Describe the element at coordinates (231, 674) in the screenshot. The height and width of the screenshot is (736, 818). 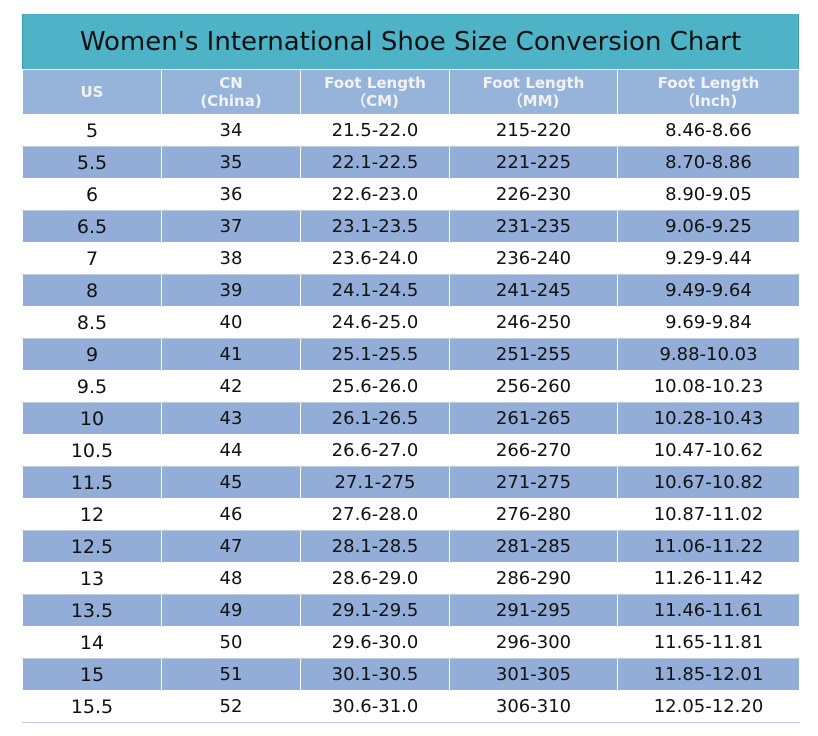
I see `cell-cn-size: 51` at that location.